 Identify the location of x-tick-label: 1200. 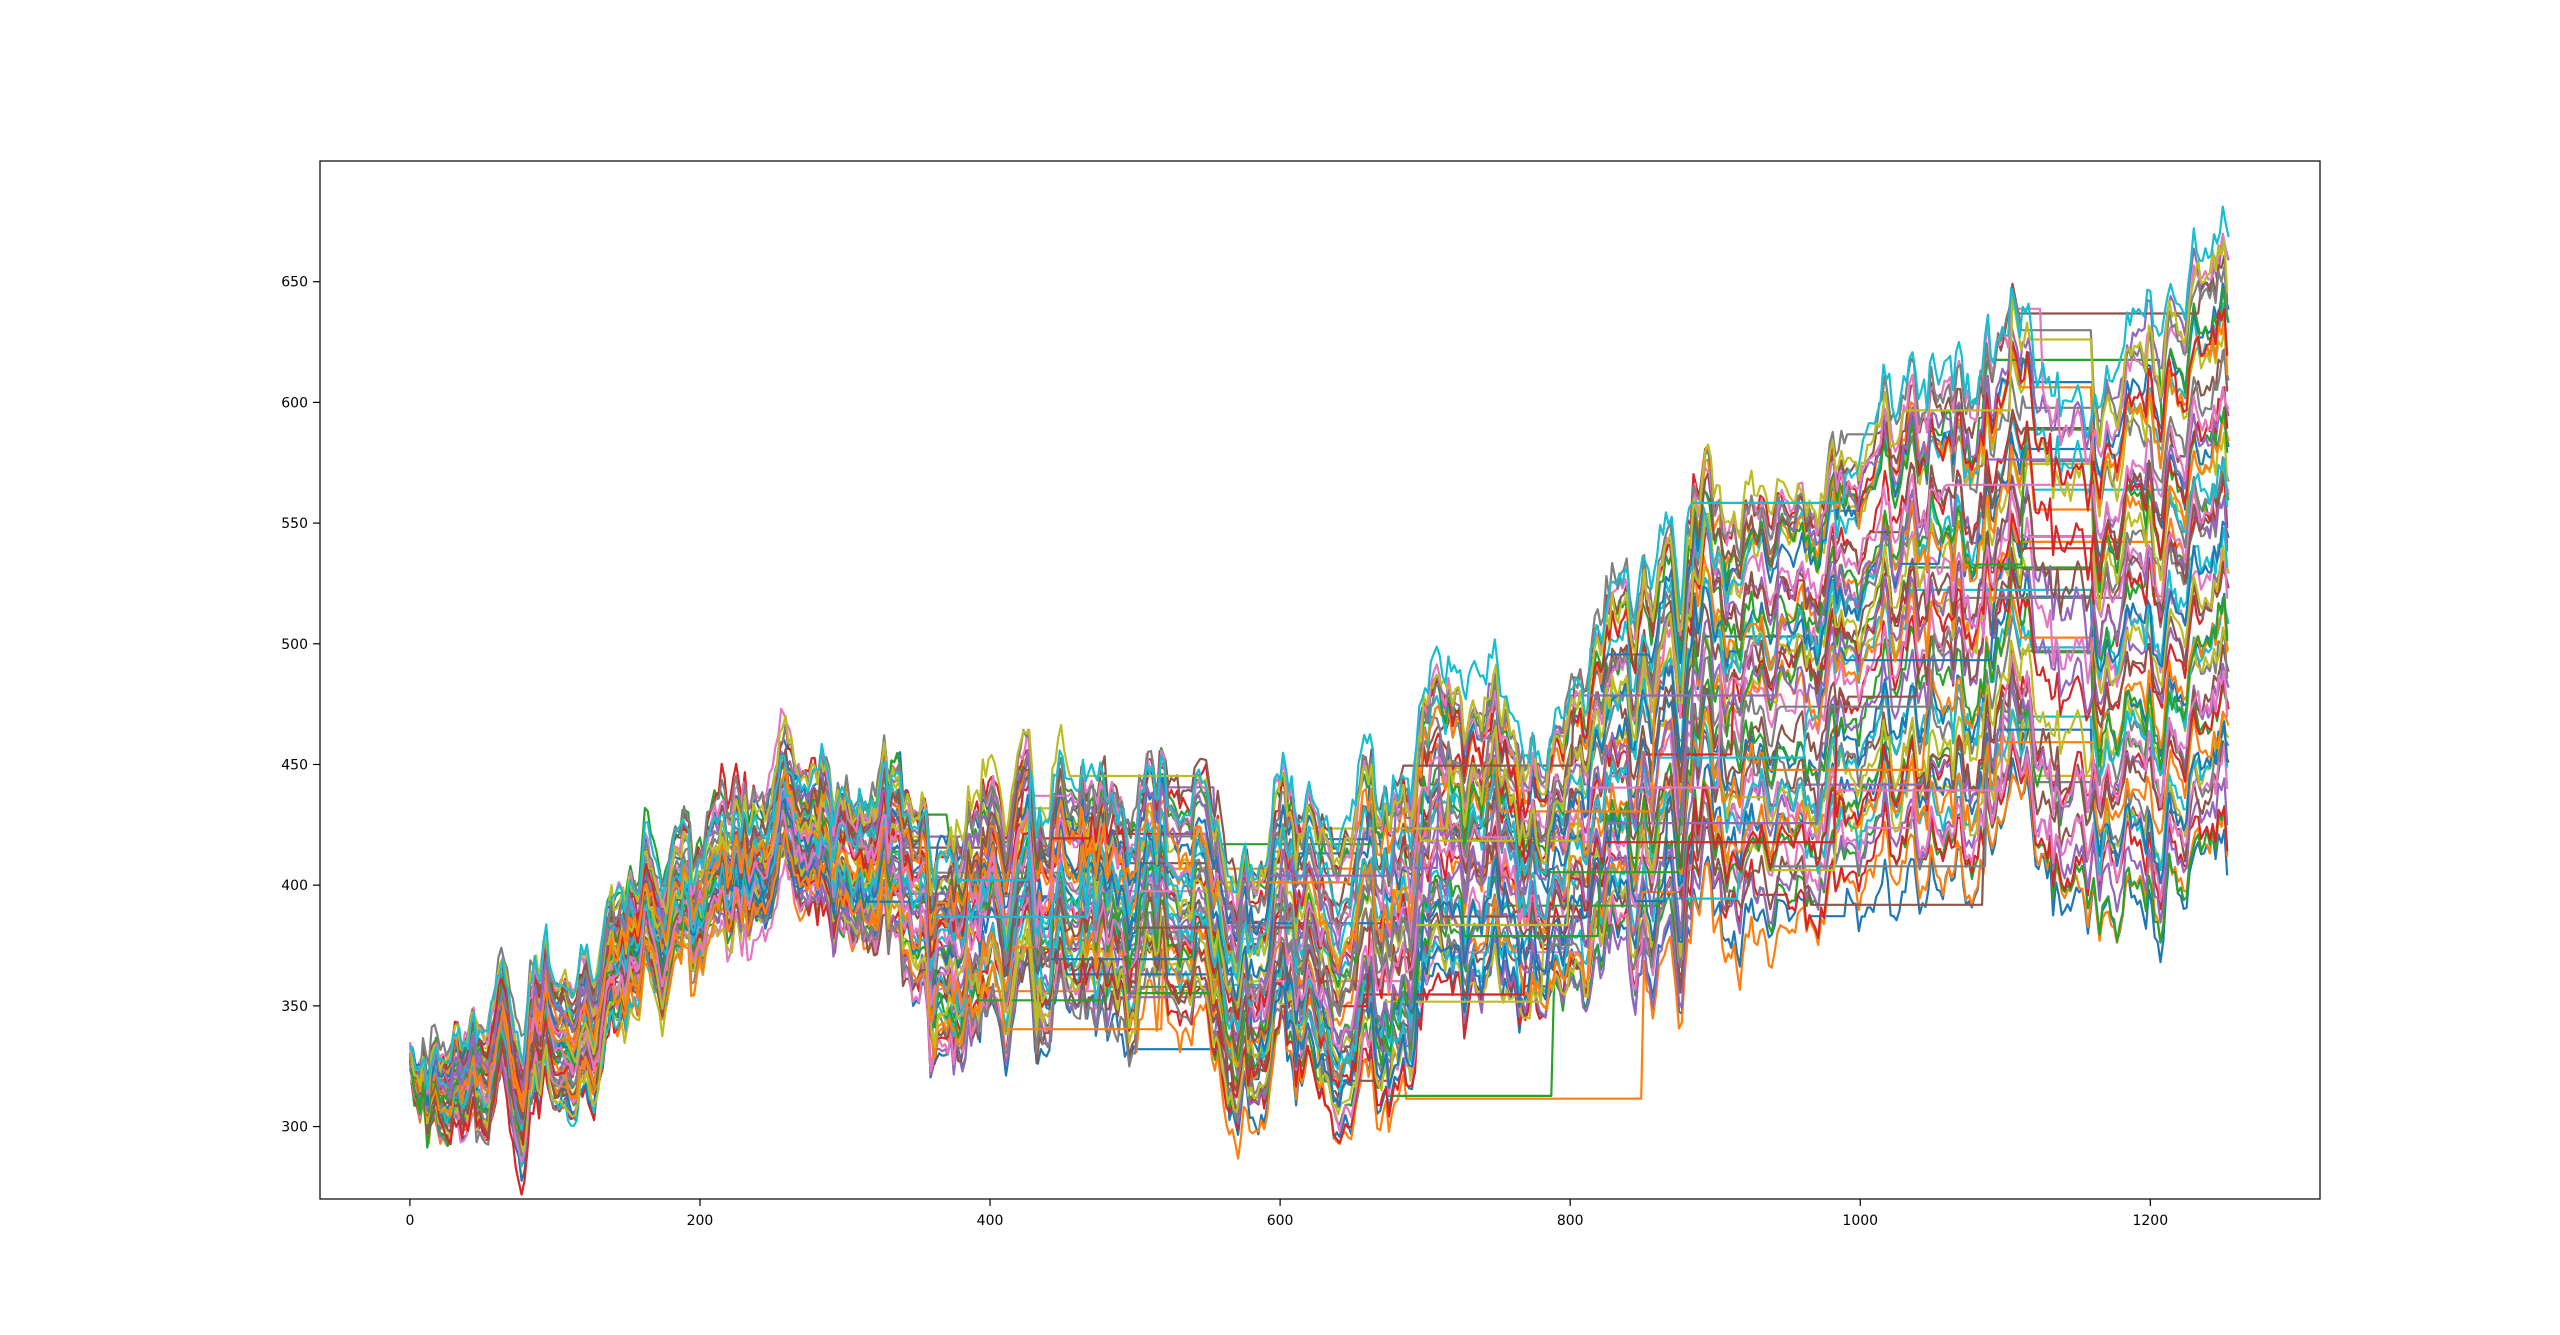
(2150, 1221).